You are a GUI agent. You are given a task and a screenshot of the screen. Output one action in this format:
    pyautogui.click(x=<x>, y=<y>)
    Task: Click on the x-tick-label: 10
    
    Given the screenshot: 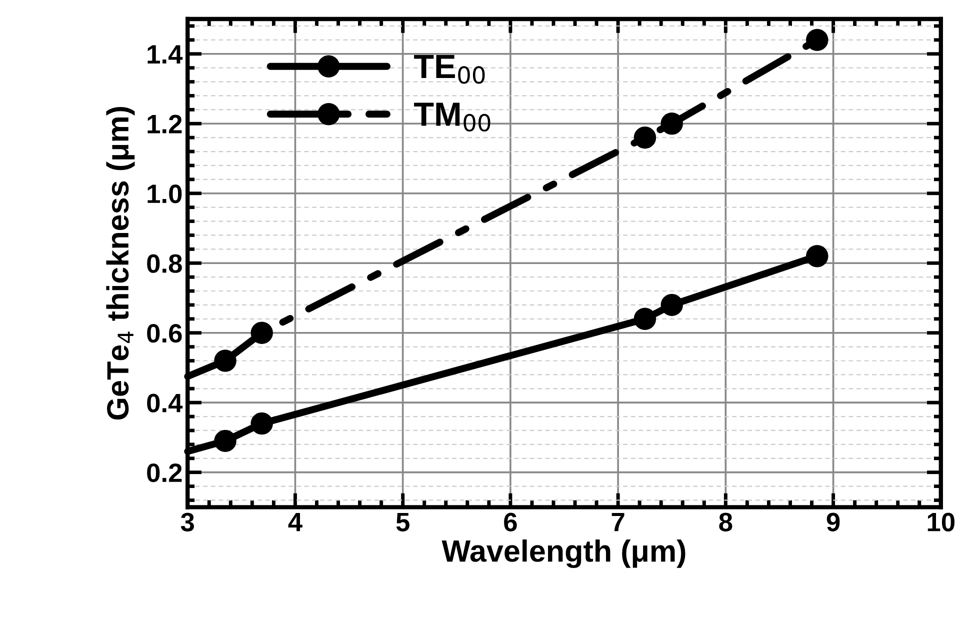 What is the action you would take?
    pyautogui.click(x=941, y=522)
    